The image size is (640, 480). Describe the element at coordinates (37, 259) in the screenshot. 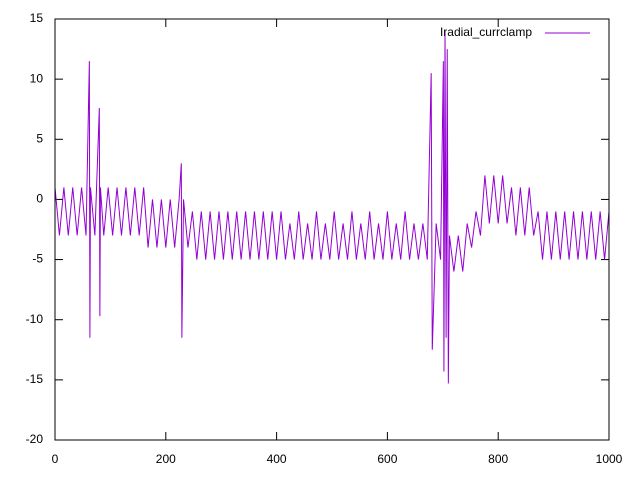

I see `y-tick-label: -5` at that location.